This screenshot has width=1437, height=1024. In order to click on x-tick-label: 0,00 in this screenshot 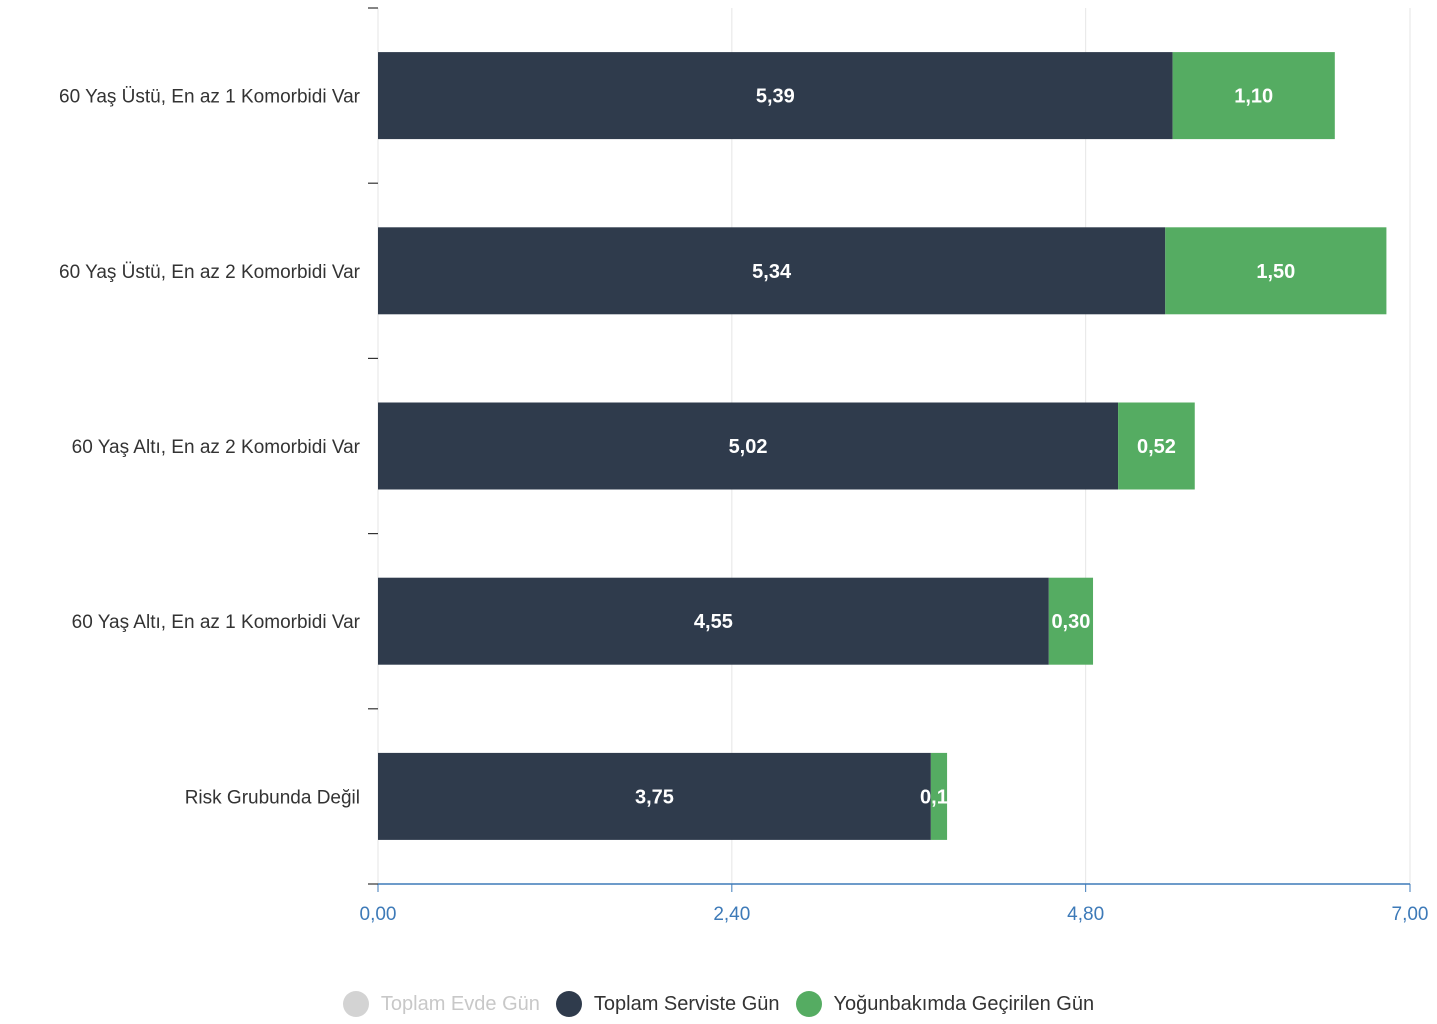, I will do `click(378, 914)`.